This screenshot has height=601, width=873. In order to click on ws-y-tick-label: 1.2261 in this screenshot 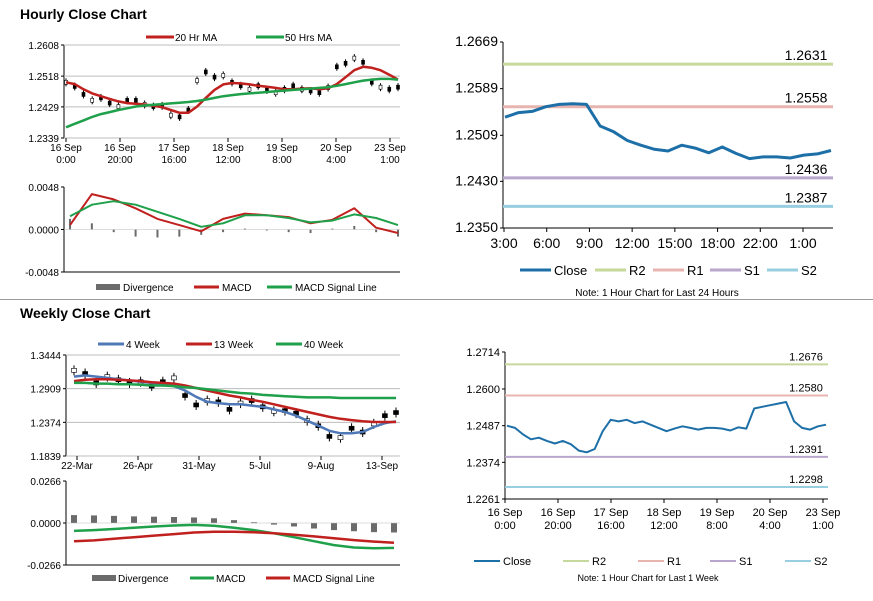, I will do `click(483, 500)`.